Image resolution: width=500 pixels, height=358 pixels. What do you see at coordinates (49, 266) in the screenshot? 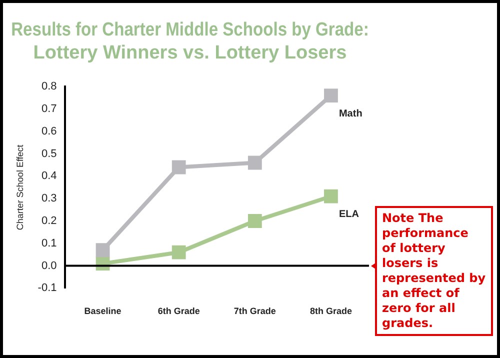
I see `y-tick-label: 0.0` at bounding box center [49, 266].